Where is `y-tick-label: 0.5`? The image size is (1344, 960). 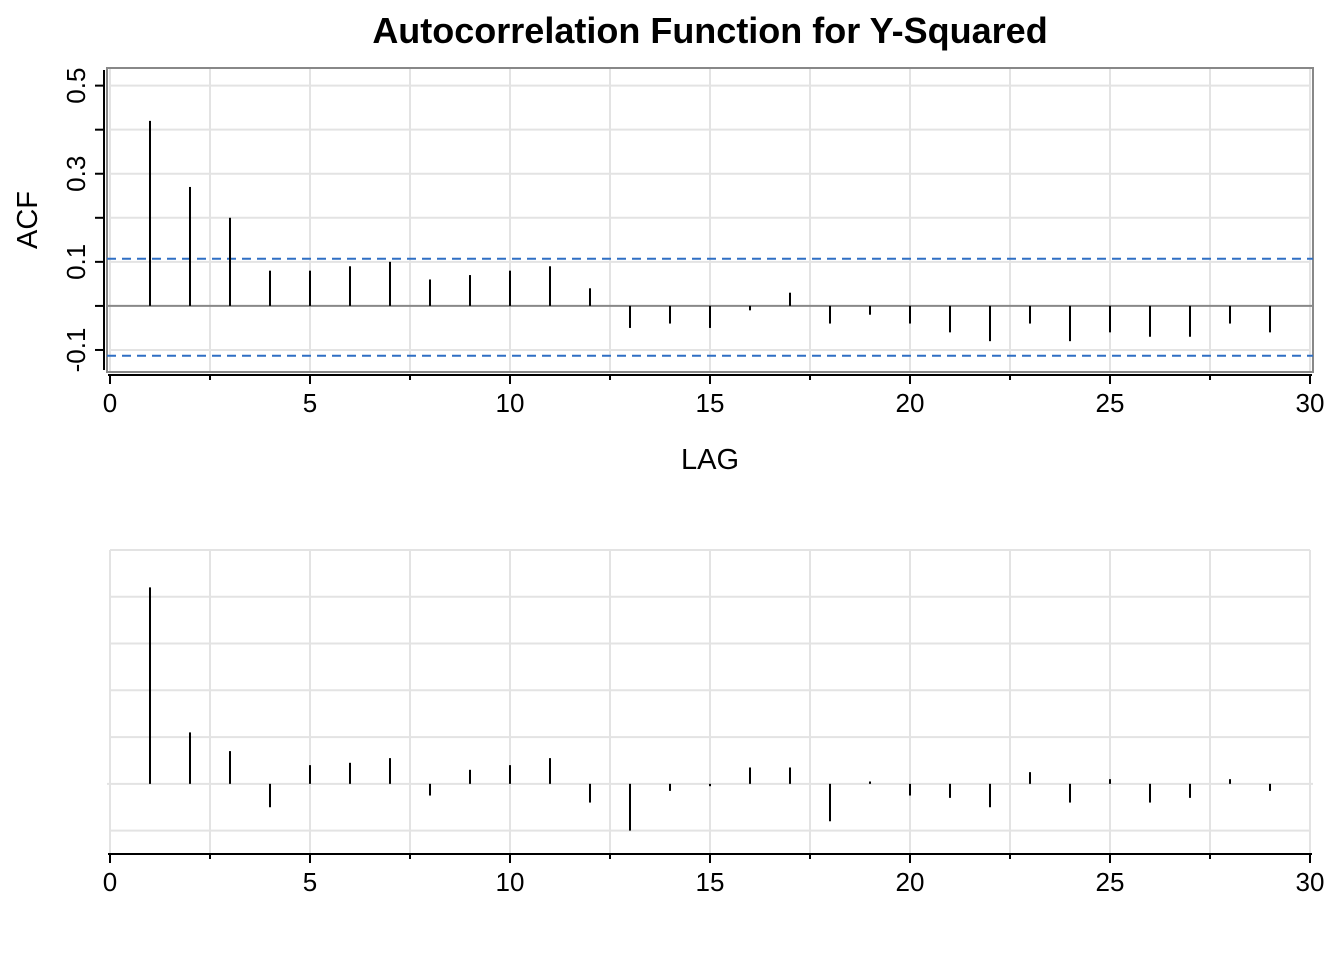 y-tick-label: 0.5 is located at coordinates (76, 86).